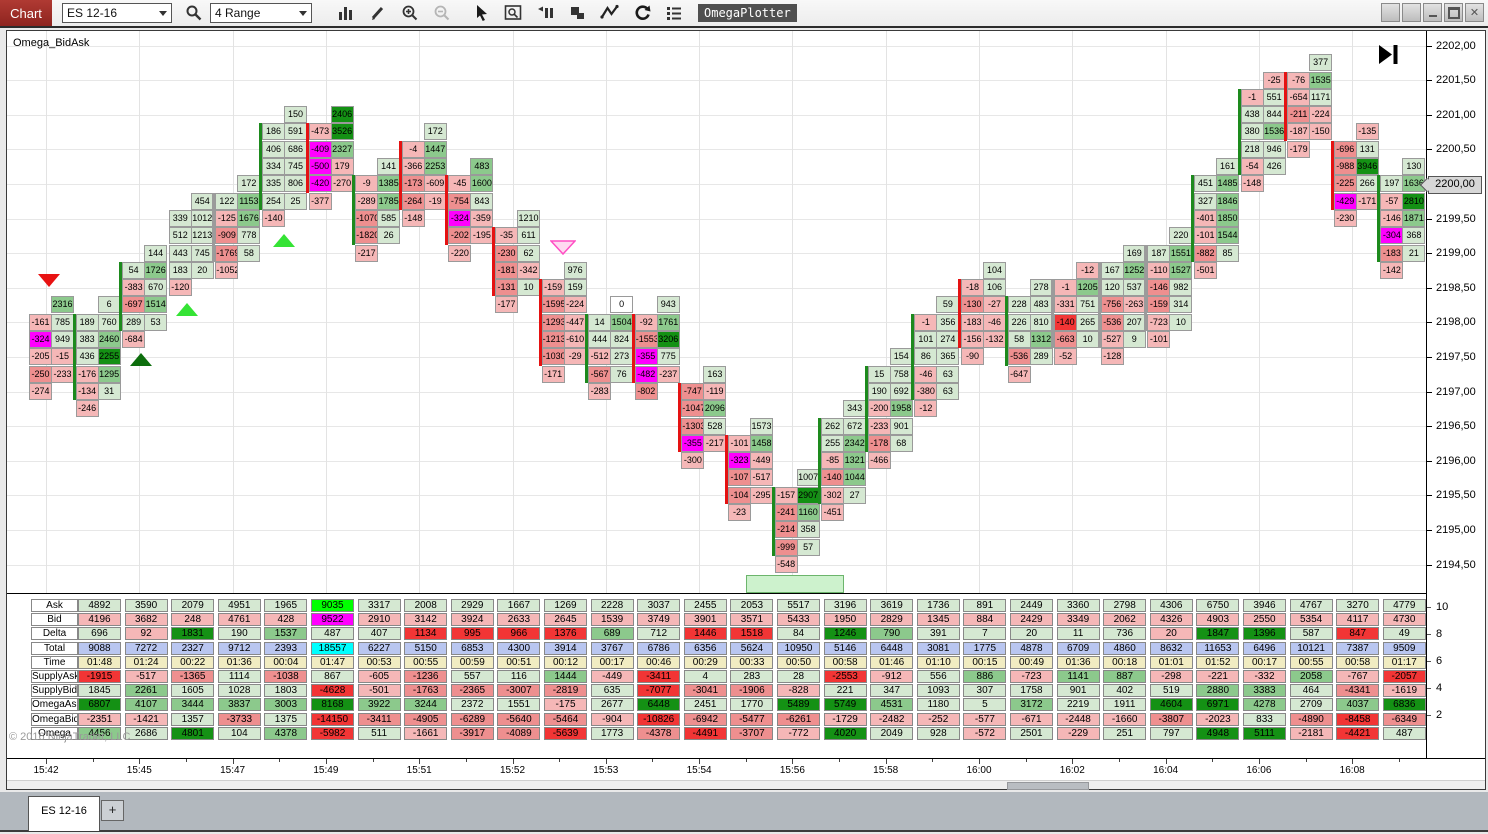  What do you see at coordinates (194, 13) in the screenshot?
I see `search-icon` at bounding box center [194, 13].